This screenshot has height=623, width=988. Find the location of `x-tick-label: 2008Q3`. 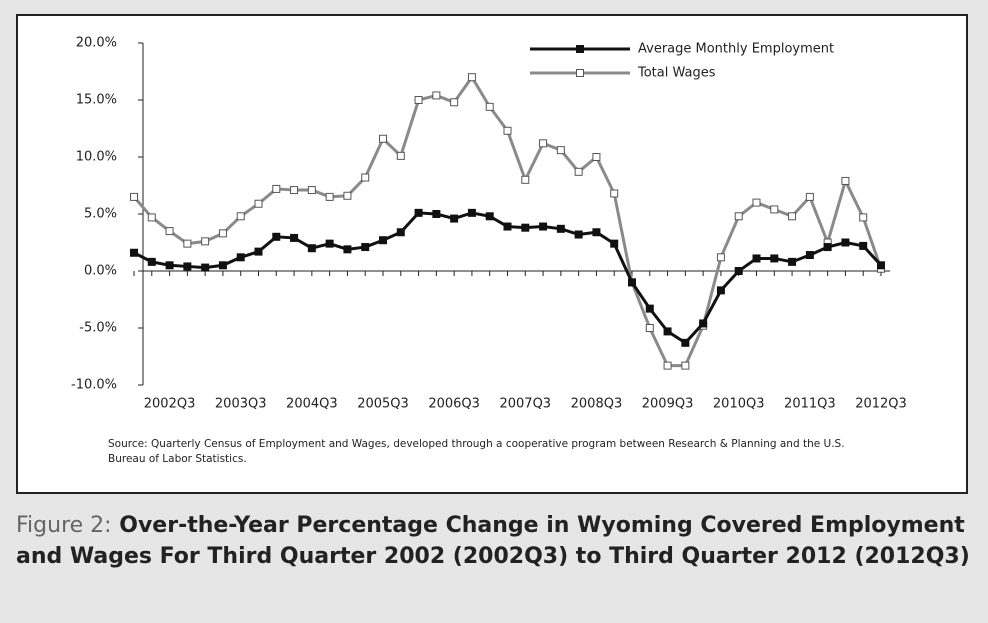

x-tick-label: 2008Q3 is located at coordinates (597, 404).